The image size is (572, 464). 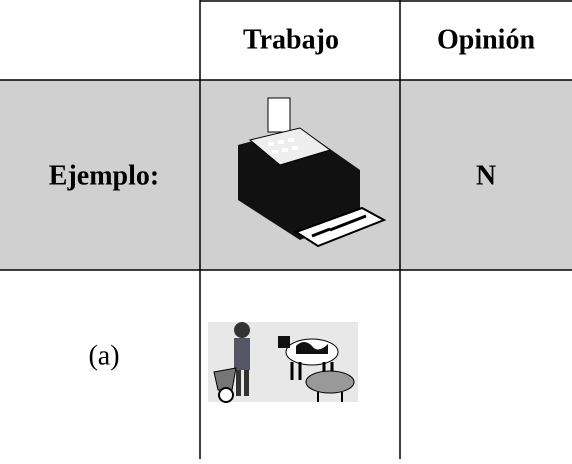 I want to click on row-label: Ejemplo:, so click(x=104, y=175).